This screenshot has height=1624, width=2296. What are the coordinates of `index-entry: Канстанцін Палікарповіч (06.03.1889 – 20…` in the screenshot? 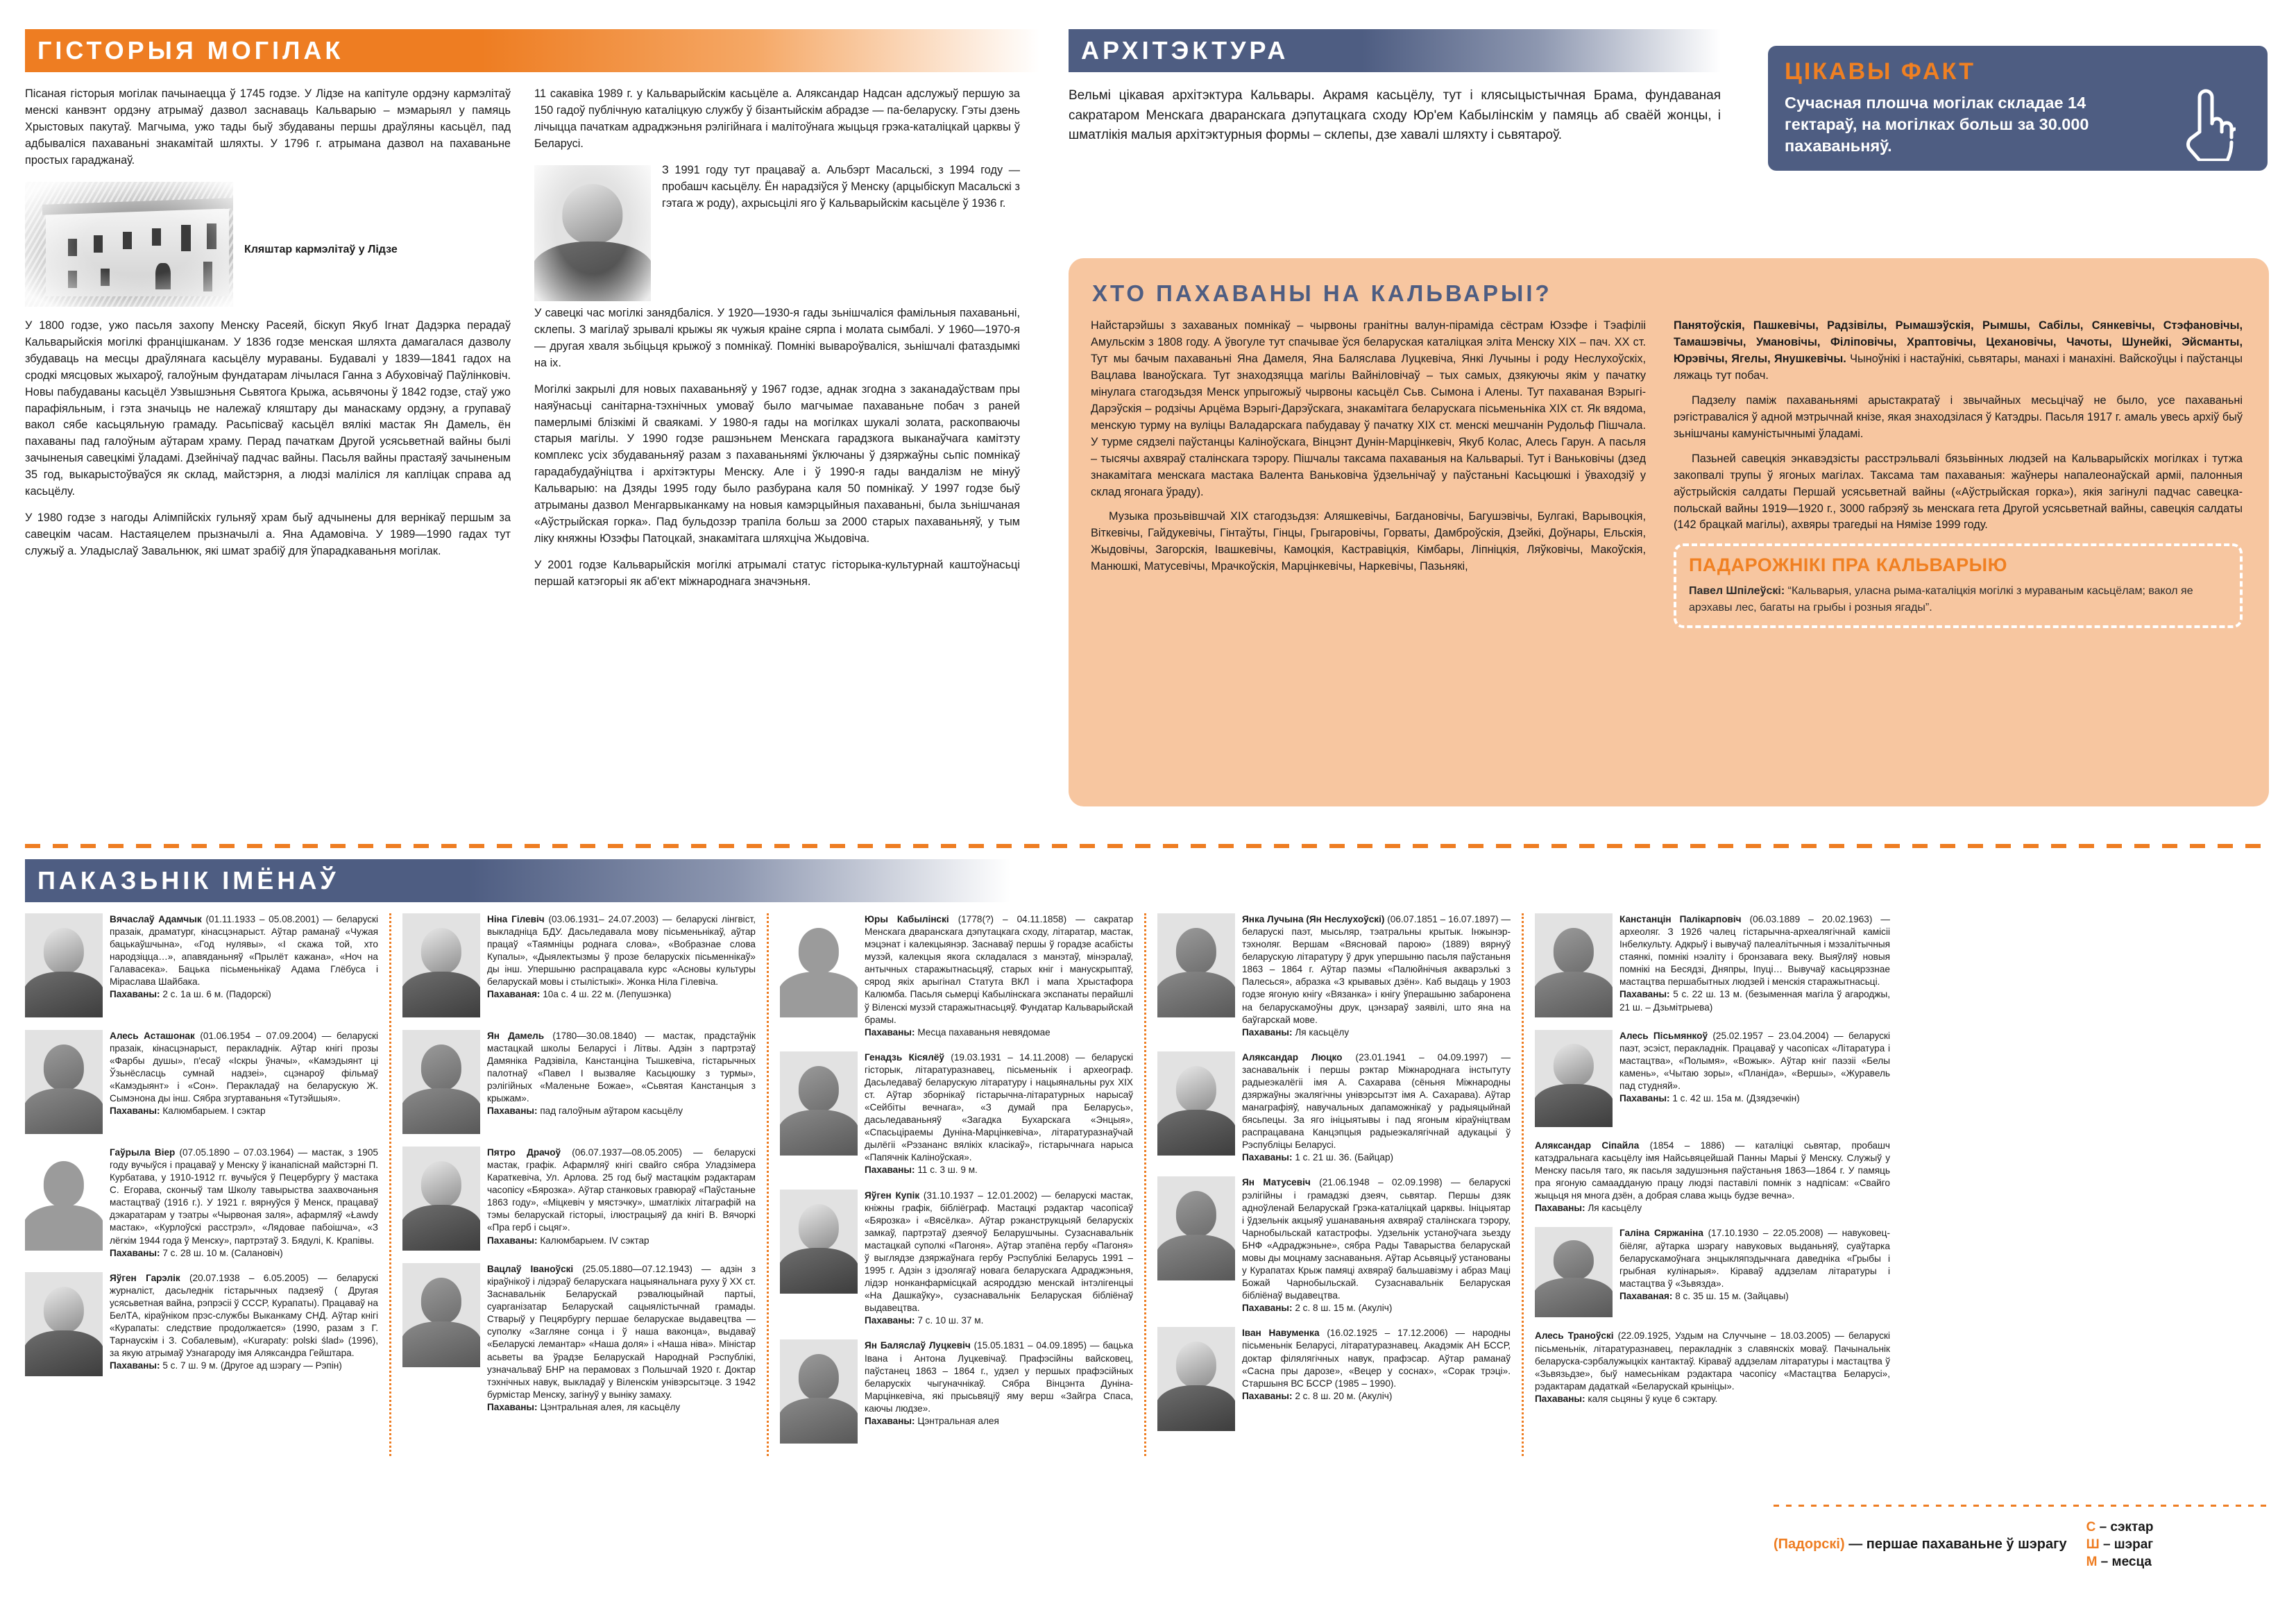 It's located at (1712, 965).